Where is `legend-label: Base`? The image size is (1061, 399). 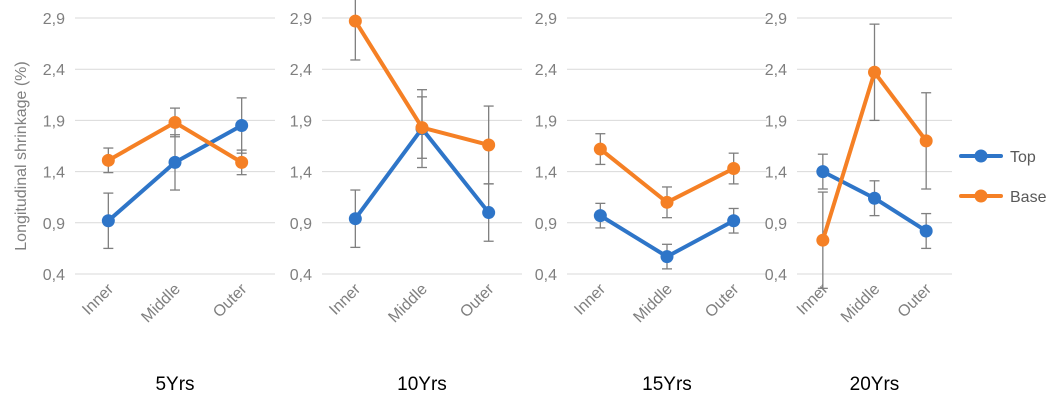 legend-label: Base is located at coordinates (1028, 197).